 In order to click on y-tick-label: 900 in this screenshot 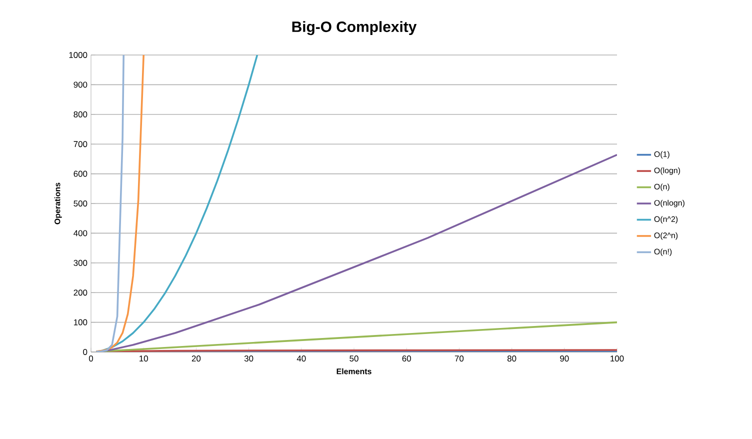, I will do `click(81, 85)`.